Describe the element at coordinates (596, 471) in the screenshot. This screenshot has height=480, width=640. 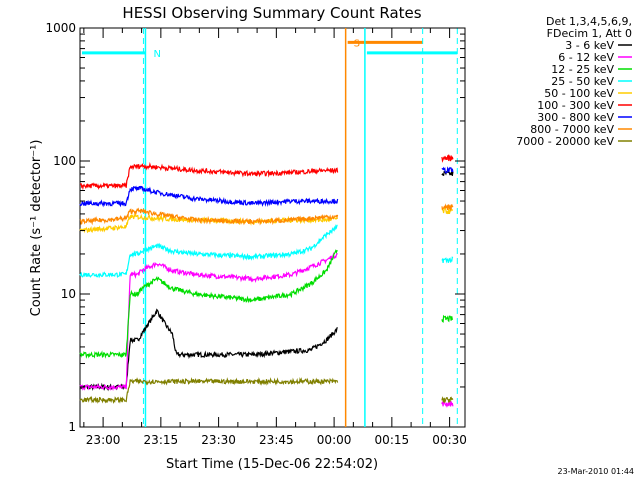
I see `footer-timestamp: 23-Mar-2010 01:44` at that location.